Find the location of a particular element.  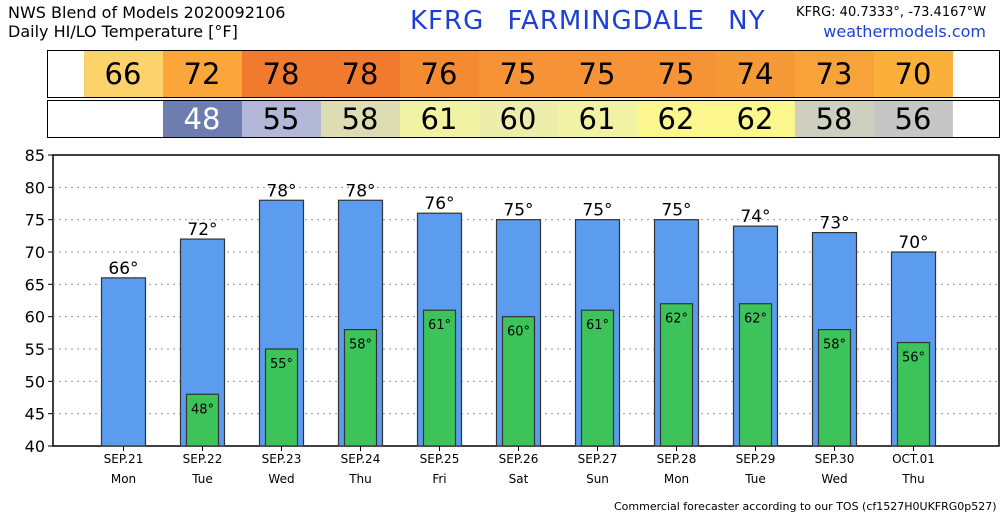

y-tick-label: 80 is located at coordinates (35, 187).